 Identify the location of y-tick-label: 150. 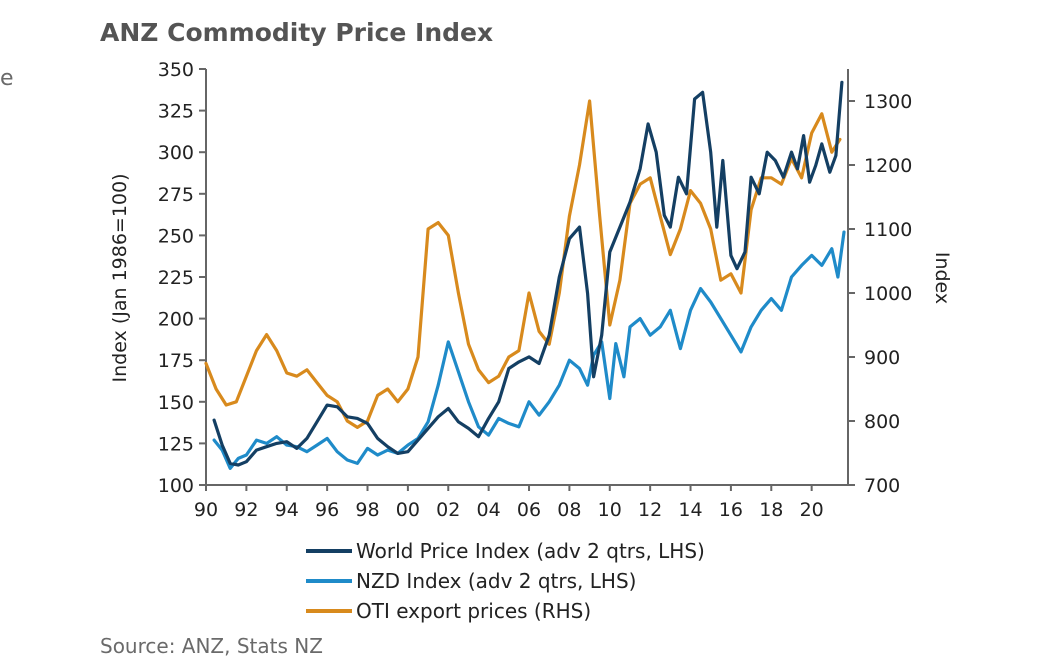
(176, 403).